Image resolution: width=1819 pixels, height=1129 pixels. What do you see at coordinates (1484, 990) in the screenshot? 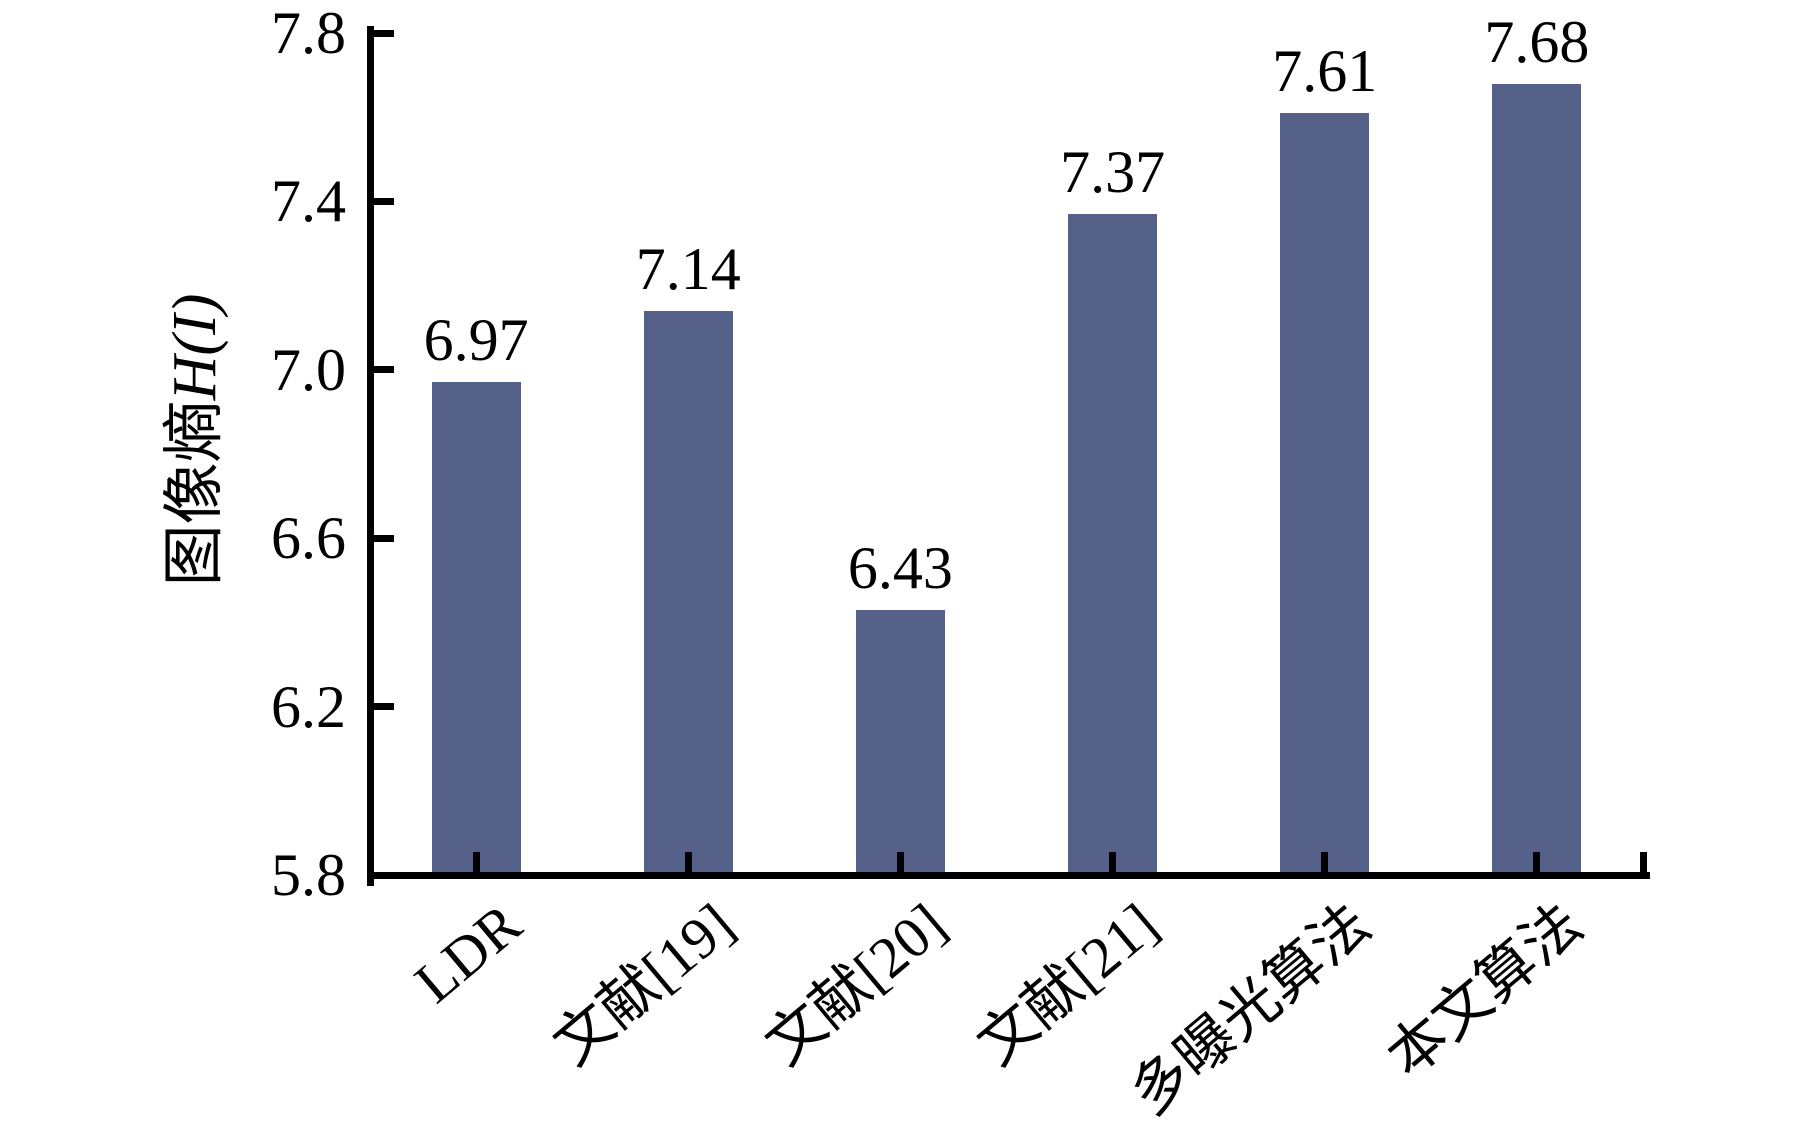
I see `x-tick-label: 本文算法` at bounding box center [1484, 990].